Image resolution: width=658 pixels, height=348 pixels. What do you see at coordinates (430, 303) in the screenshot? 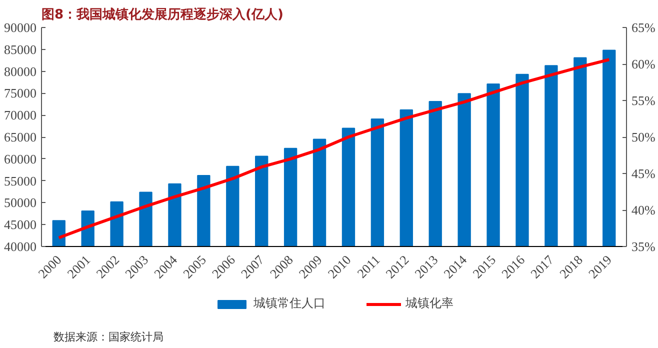
I see `legend-label: 城镇化率` at bounding box center [430, 303].